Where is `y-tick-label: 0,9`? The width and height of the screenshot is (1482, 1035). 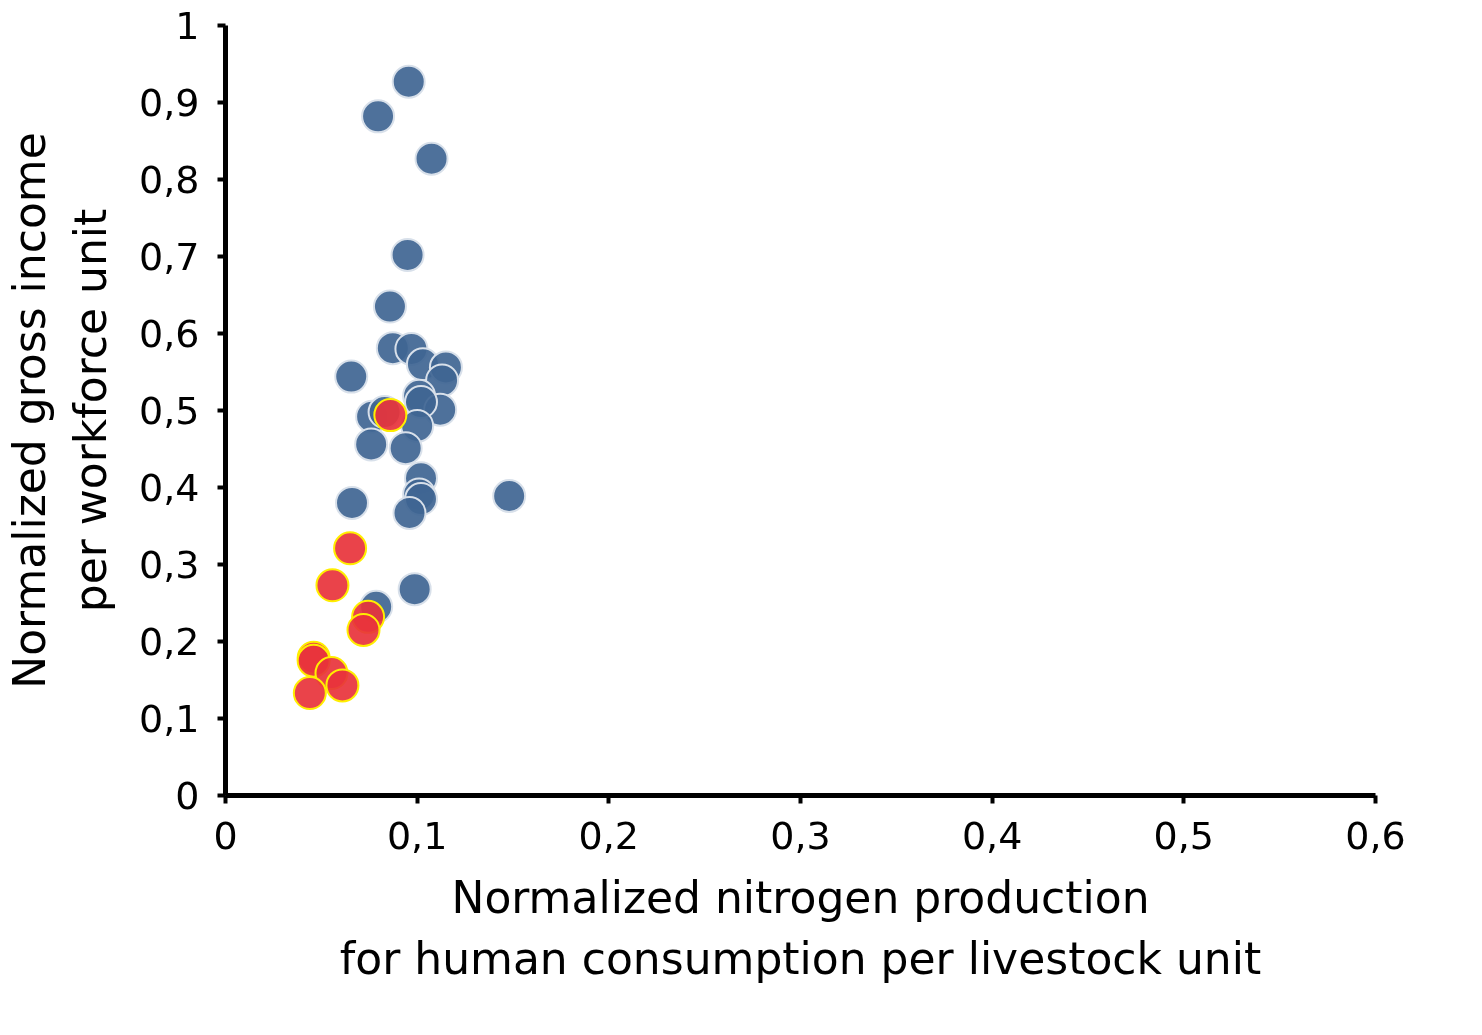
y-tick-label: 0,9 is located at coordinates (169, 103).